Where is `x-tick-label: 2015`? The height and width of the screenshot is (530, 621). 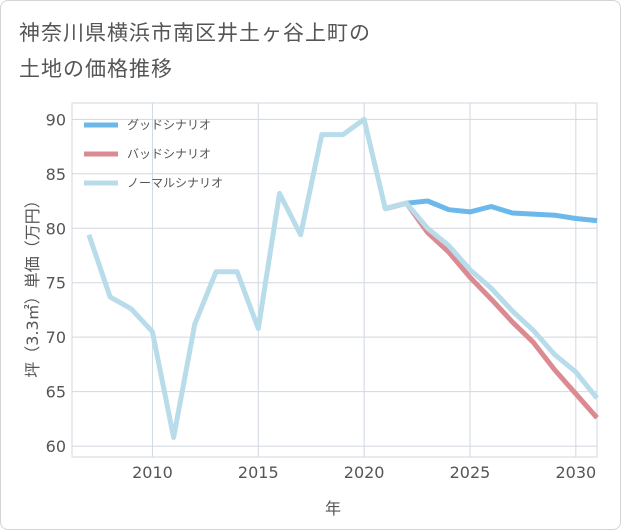
x-tick-label: 2015 is located at coordinates (258, 472).